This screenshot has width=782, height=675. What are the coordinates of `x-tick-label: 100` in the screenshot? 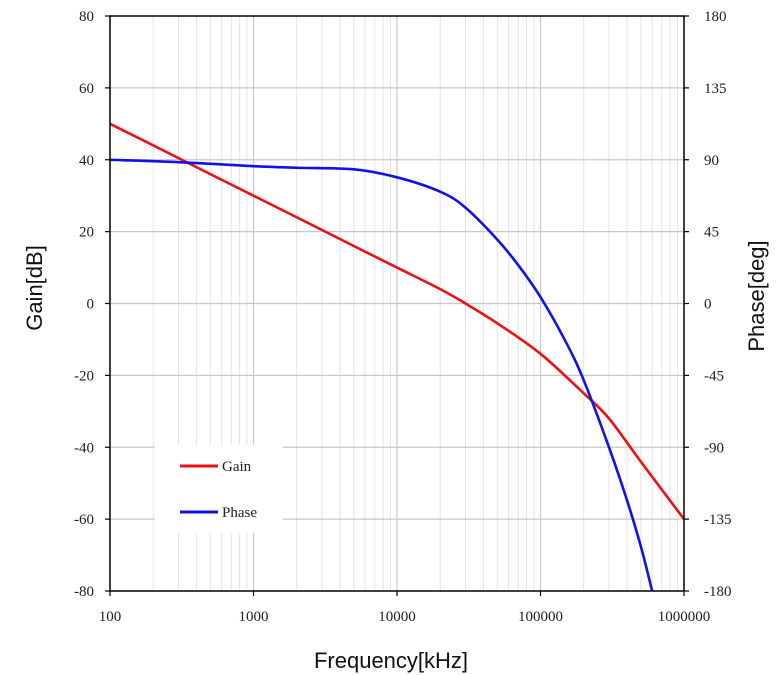 It's located at (110, 617).